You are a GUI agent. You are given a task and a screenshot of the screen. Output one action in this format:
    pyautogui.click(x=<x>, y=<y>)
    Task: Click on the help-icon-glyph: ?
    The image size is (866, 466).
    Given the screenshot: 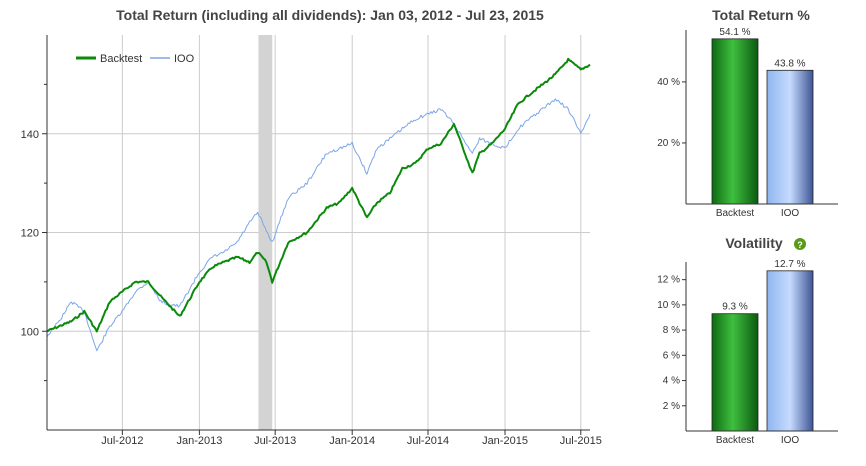 What is the action you would take?
    pyautogui.click(x=800, y=245)
    